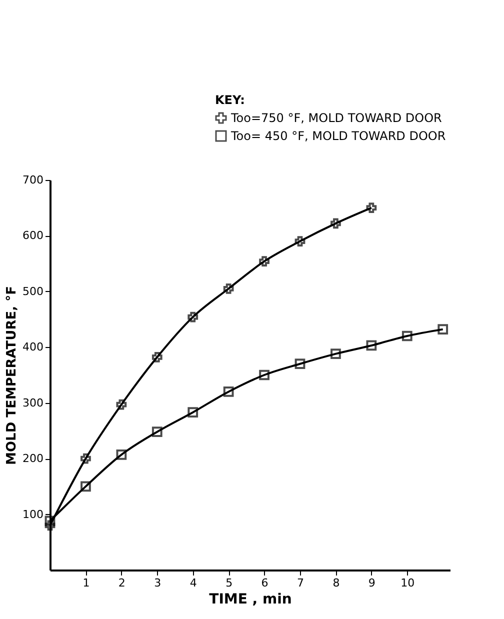  Describe the element at coordinates (158, 583) in the screenshot. I see `x-tick-label: 3` at that location.